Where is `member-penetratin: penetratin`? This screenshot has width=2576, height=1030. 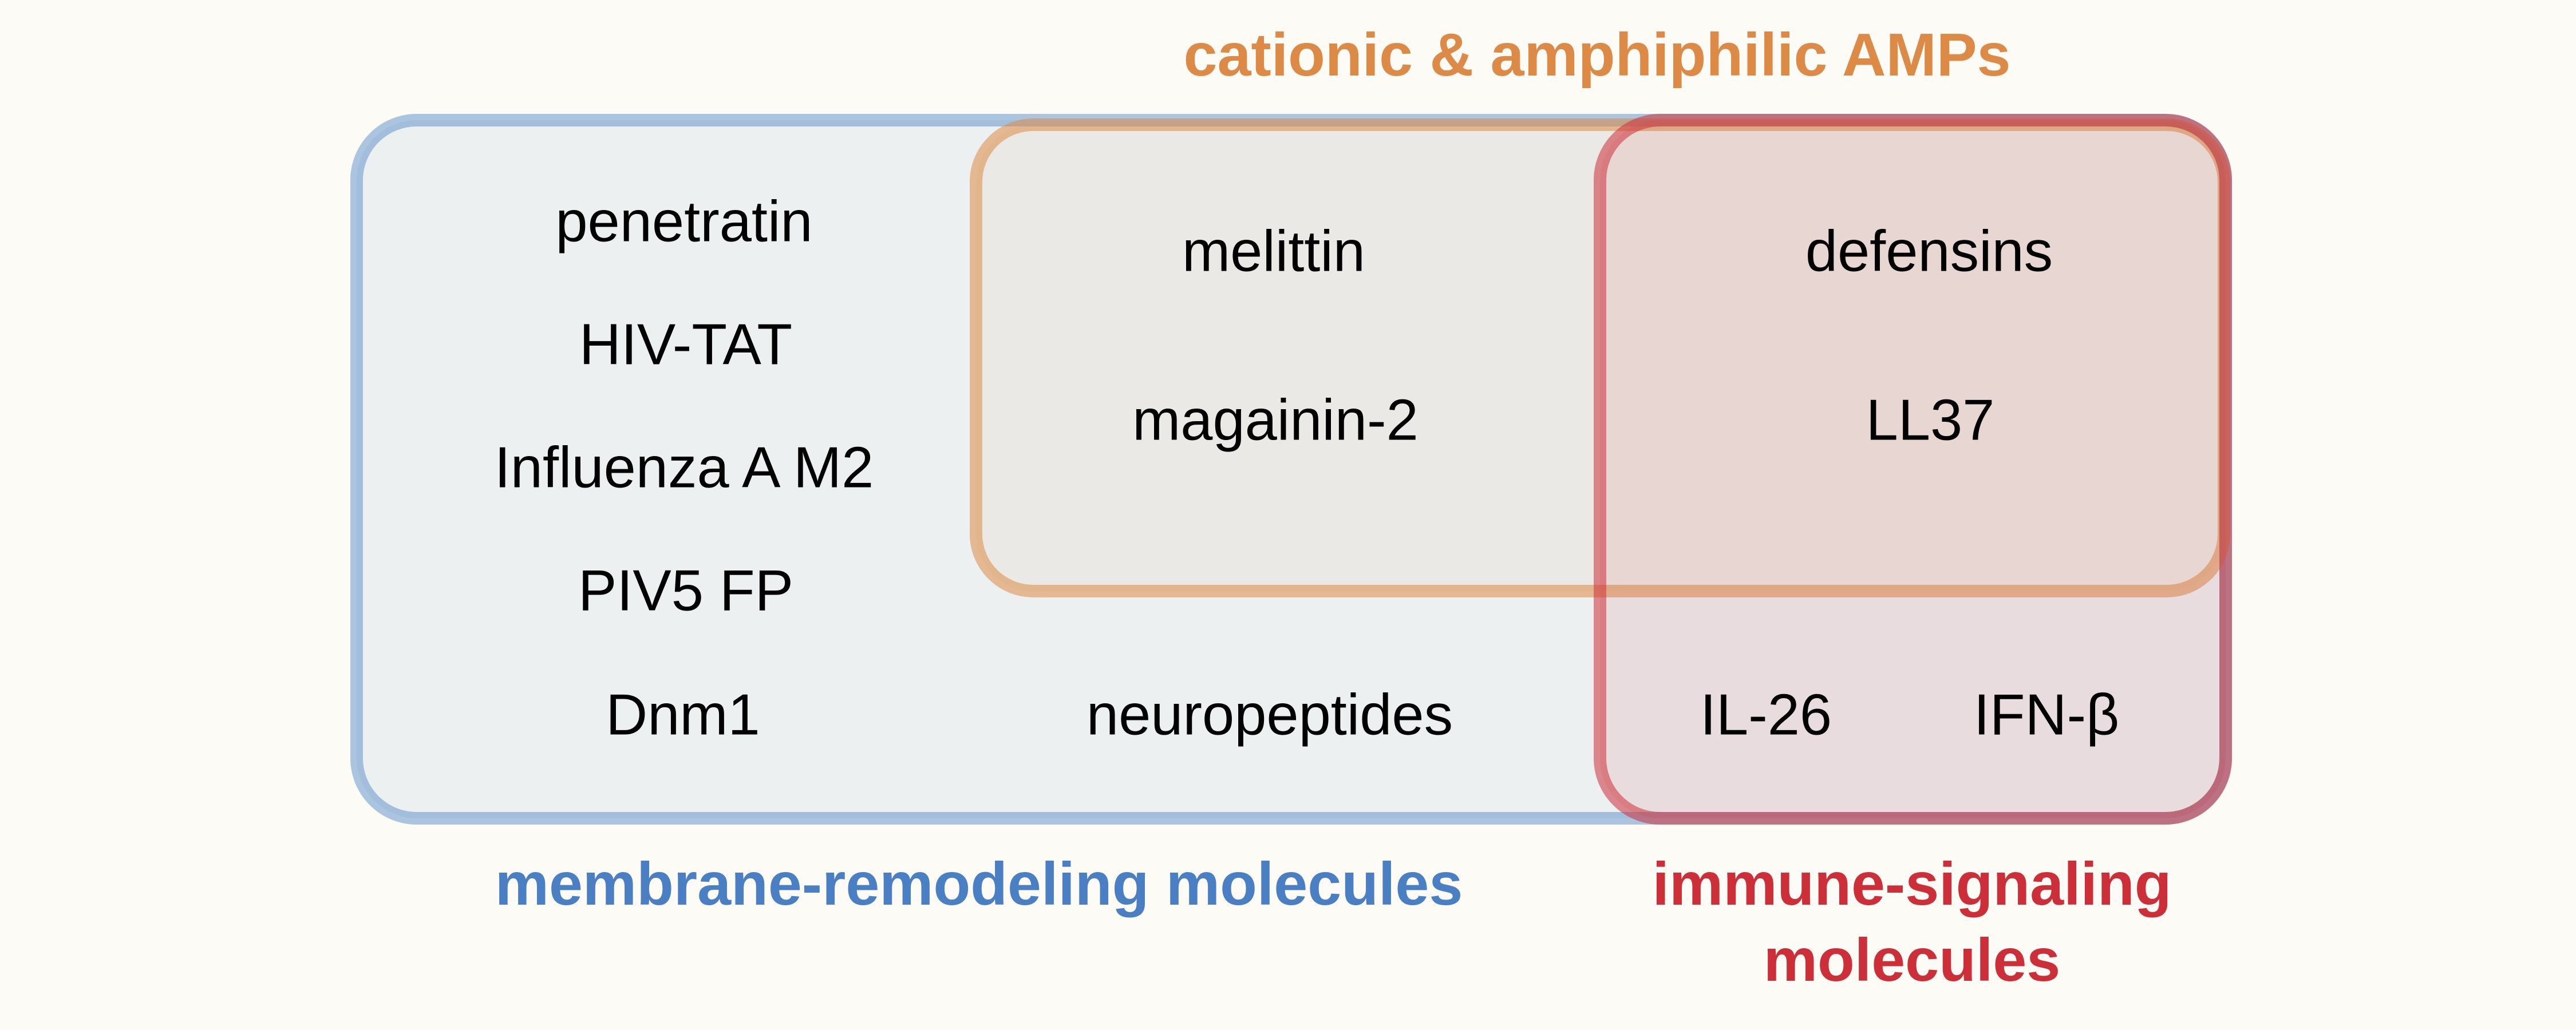 member-penetratin: penetratin is located at coordinates (684, 221).